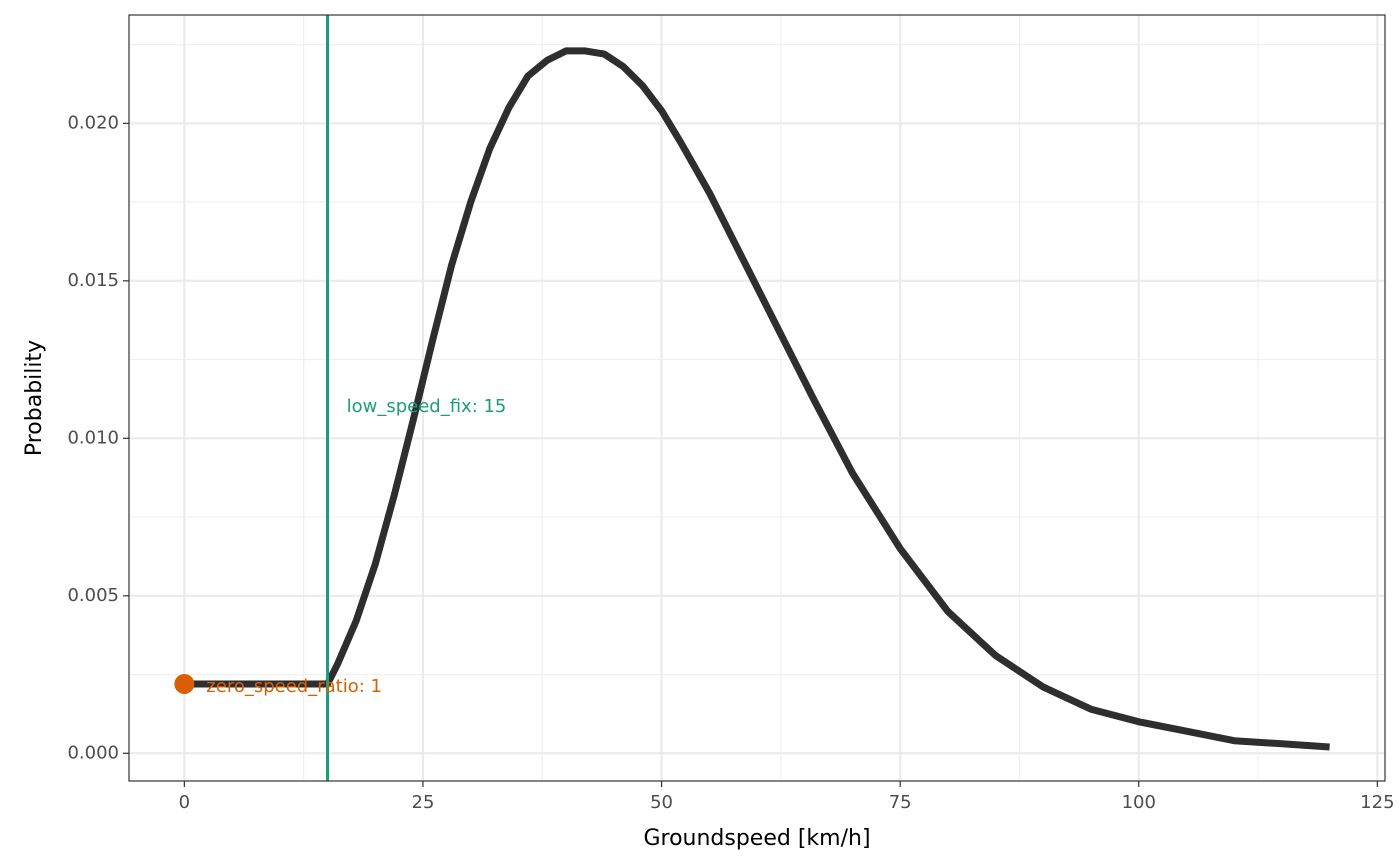  I want to click on y-tick-label: 0.015, so click(93, 280).